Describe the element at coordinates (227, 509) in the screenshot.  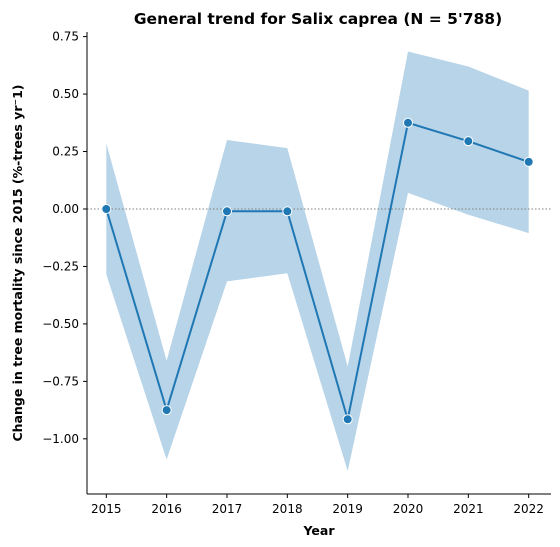
I see `x-tick-label: 2017` at that location.